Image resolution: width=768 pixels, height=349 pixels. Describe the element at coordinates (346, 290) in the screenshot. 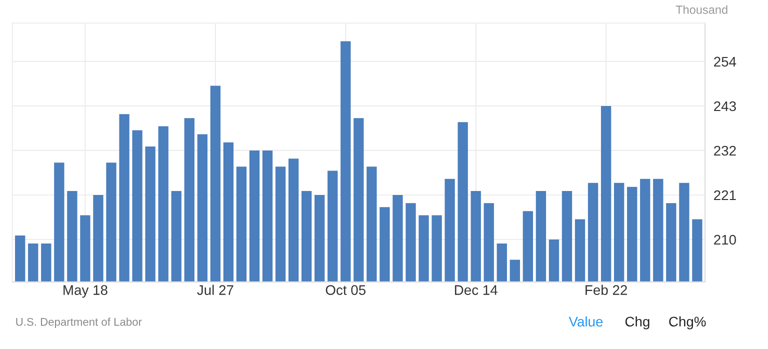

I see `x-tick-label: Oct 05` at that location.